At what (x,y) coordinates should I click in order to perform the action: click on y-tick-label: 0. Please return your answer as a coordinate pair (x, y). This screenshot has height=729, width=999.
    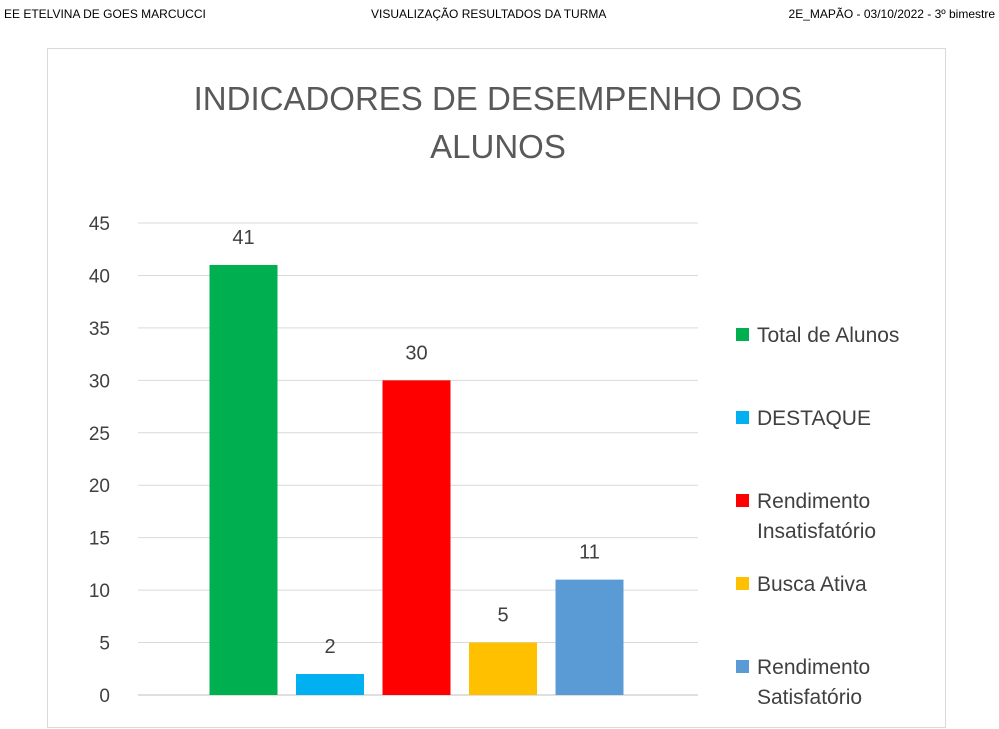
    Looking at the image, I should click on (104, 696).